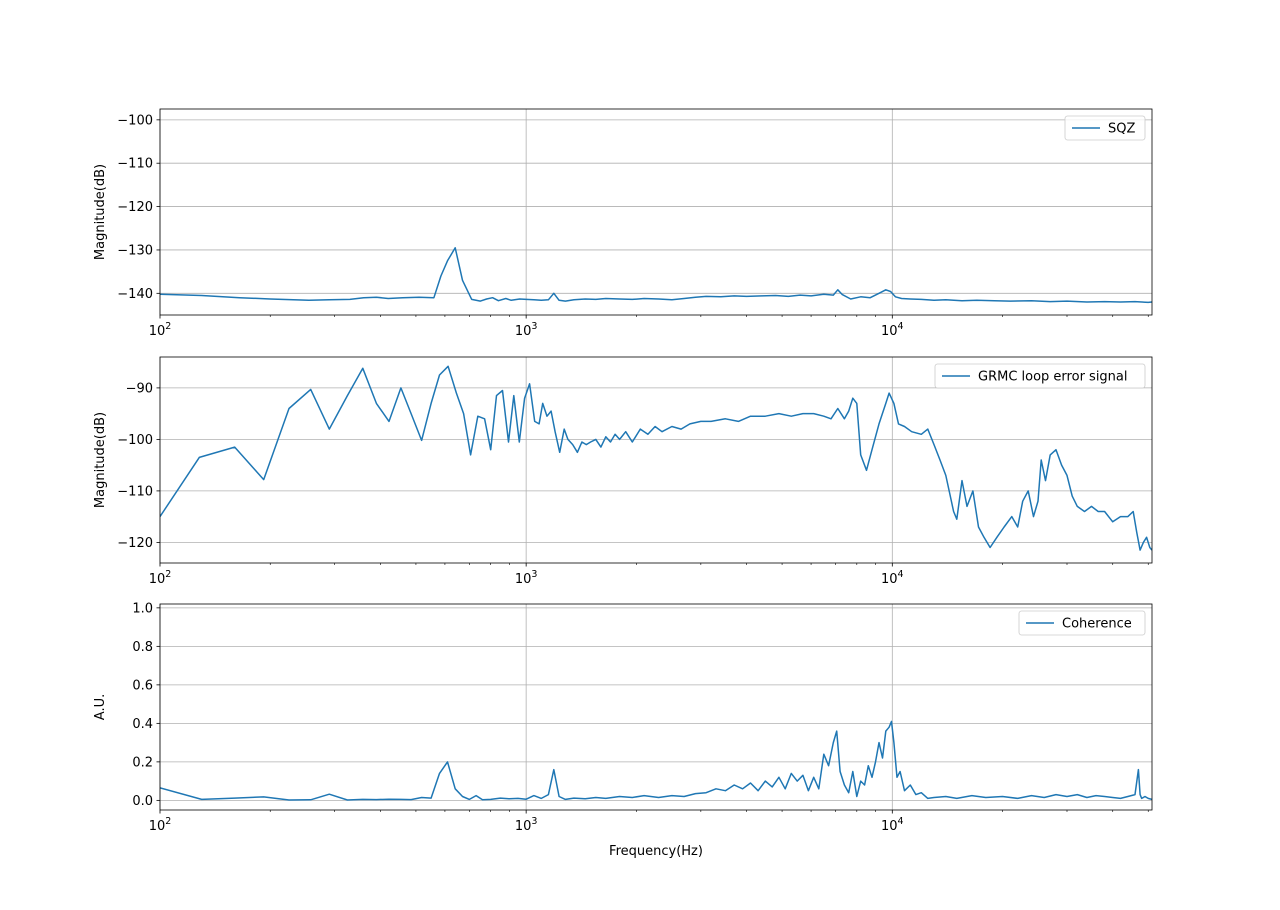  I want to click on y-tick-label: 0.8, so click(142, 647).